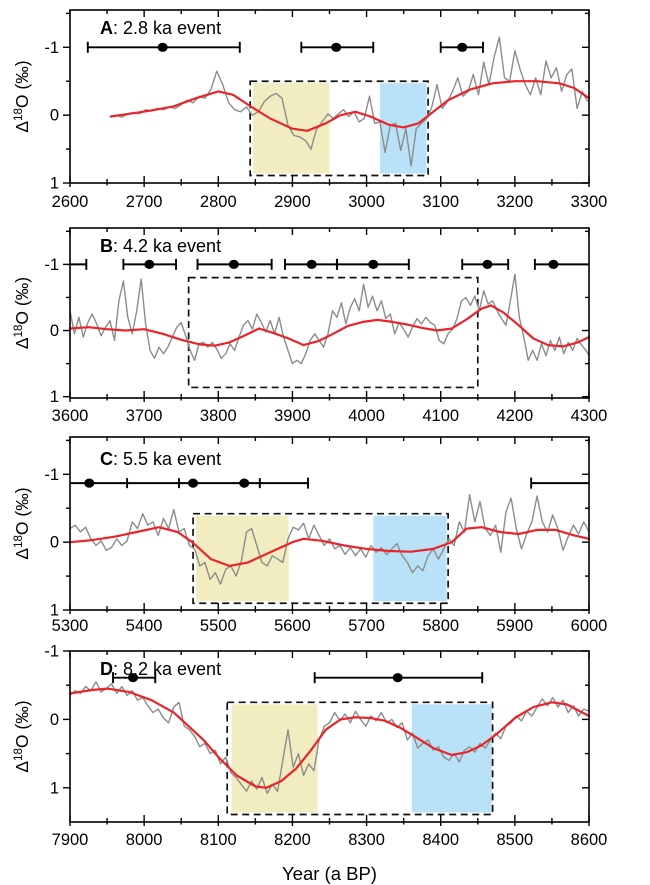 This screenshot has width=650, height=885. Describe the element at coordinates (514, 202) in the screenshot. I see `x-tick-label: 3200` at that location.